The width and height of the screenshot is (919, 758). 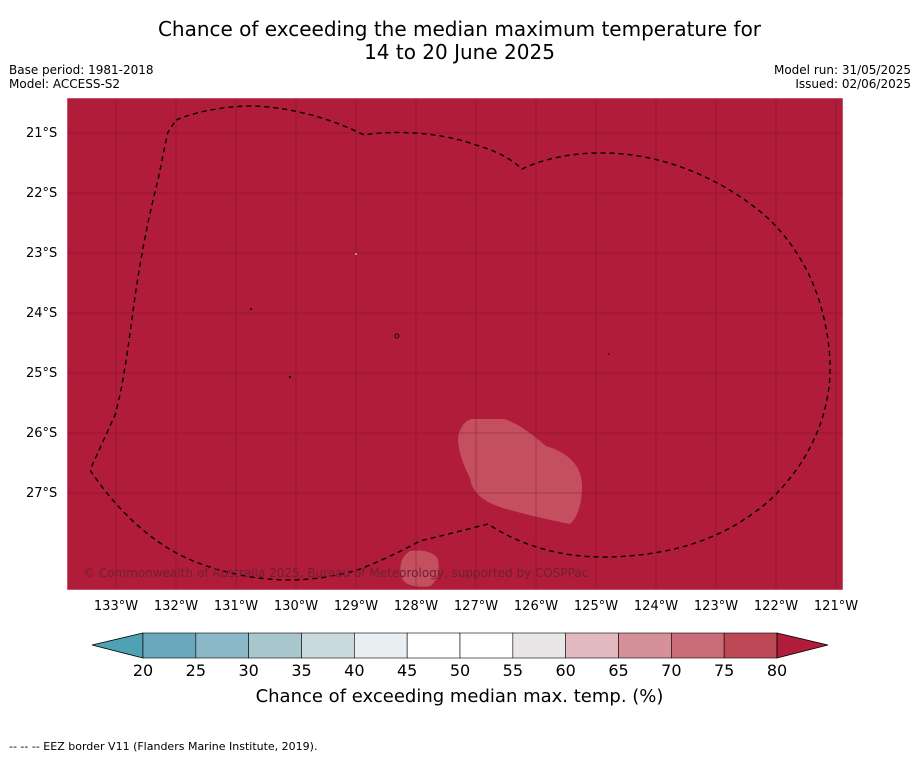 What do you see at coordinates (42, 373) in the screenshot?
I see `latitude-label: 25°S` at bounding box center [42, 373].